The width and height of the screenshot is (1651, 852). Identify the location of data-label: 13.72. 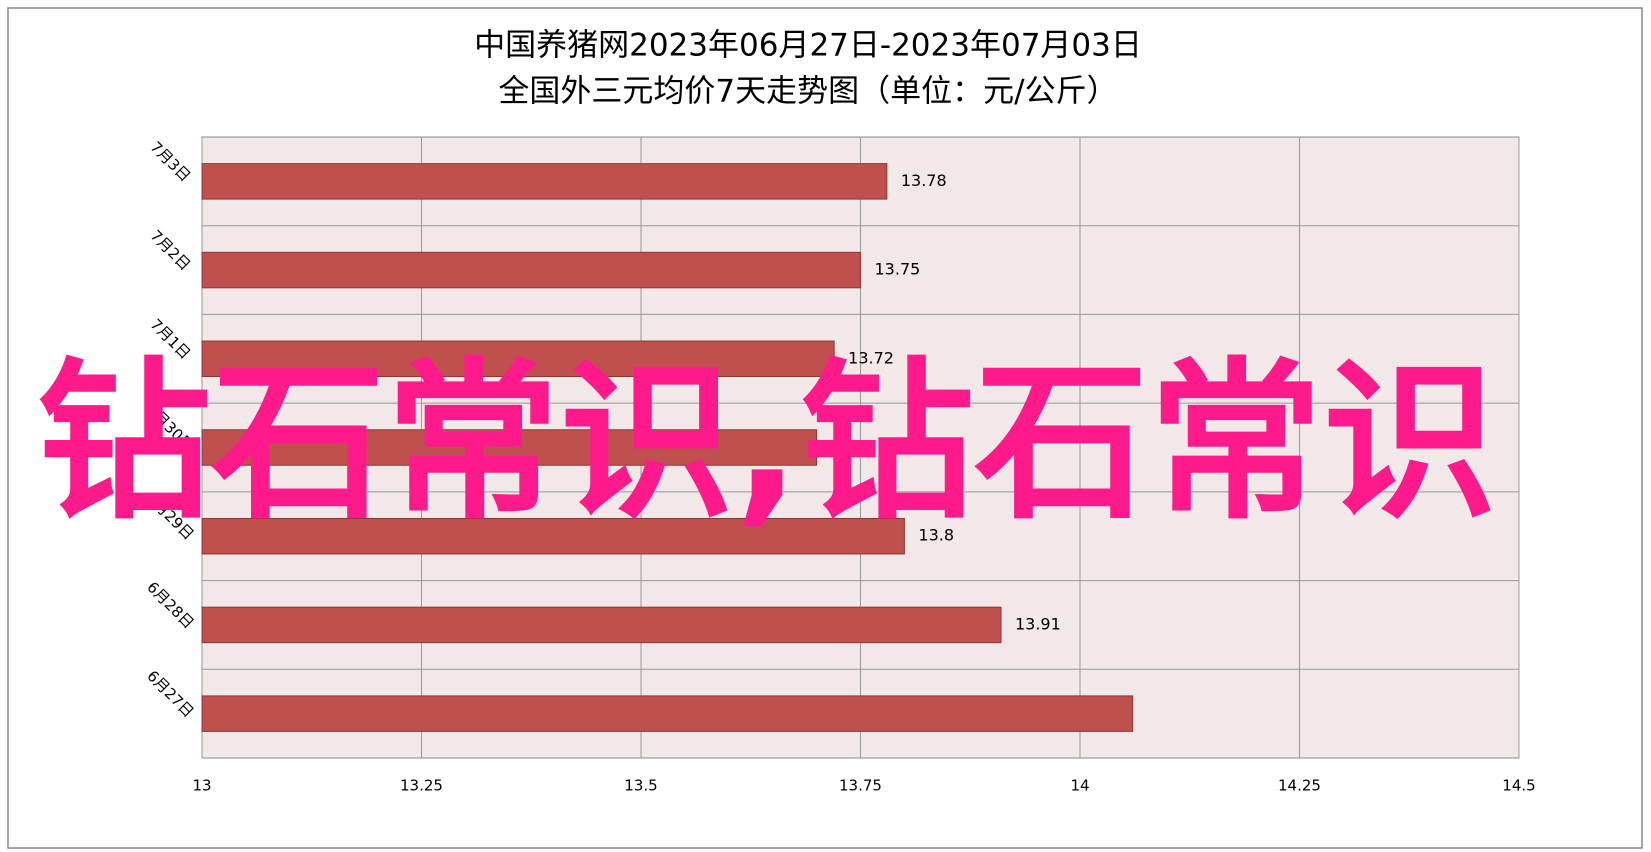
(871, 357).